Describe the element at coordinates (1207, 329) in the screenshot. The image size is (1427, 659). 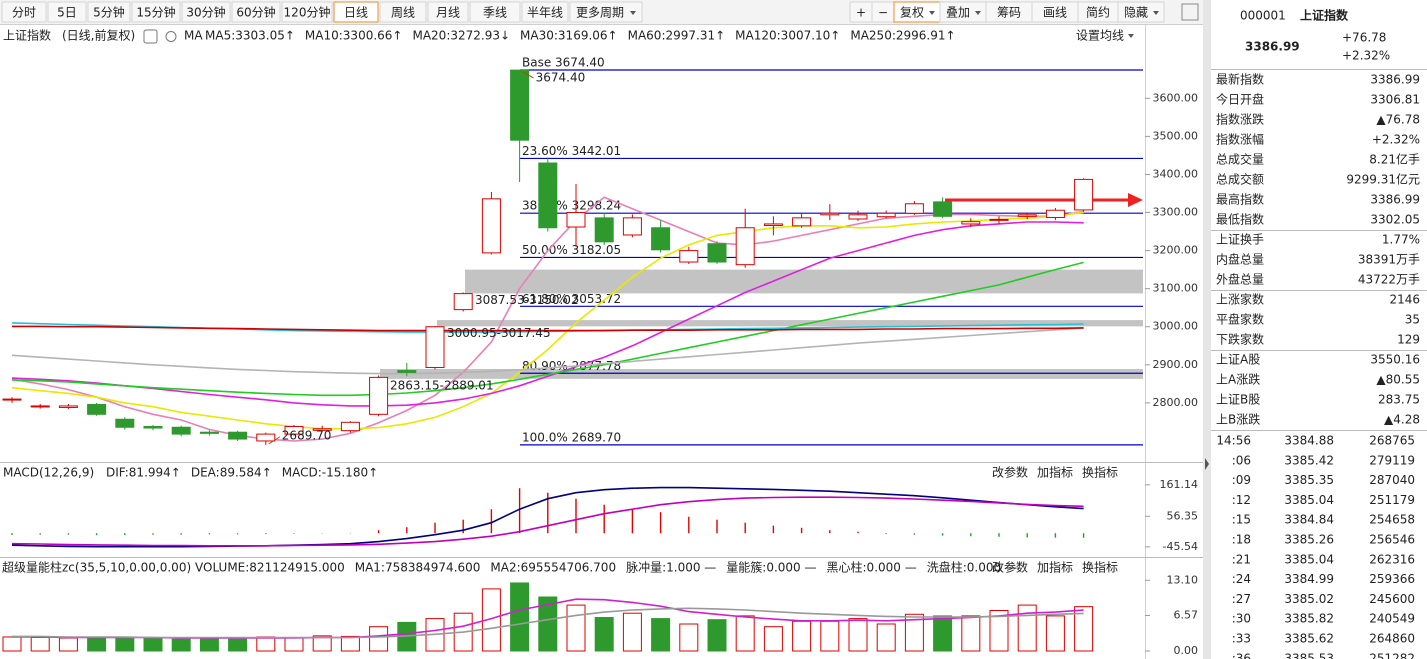
I see `splitter` at that location.